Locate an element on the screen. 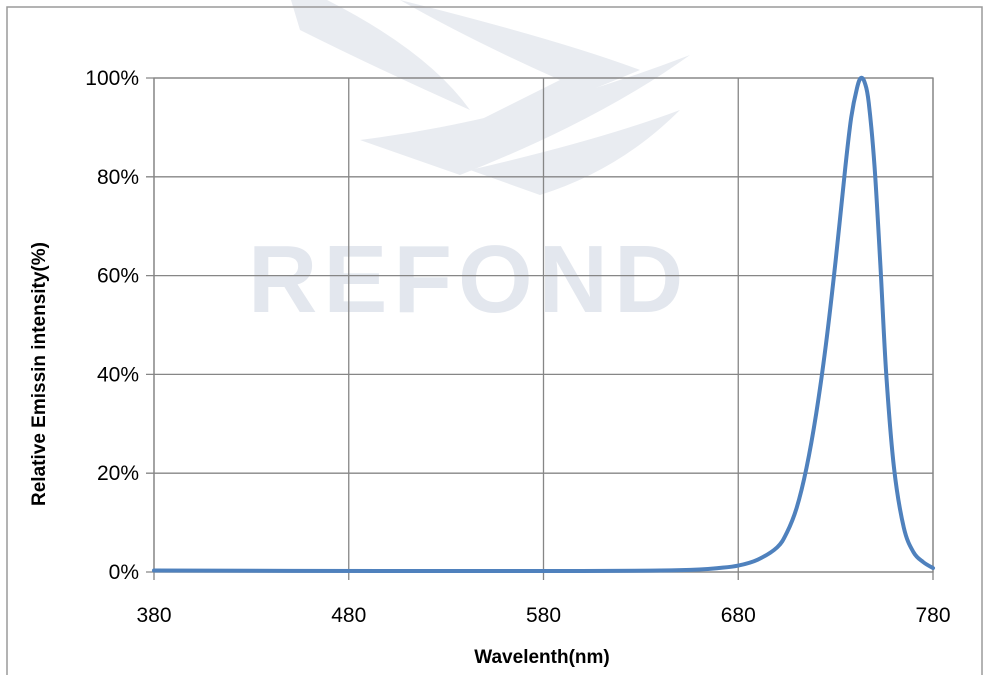 This screenshot has height=675, width=989. x-tick-label: 480 is located at coordinates (348, 615).